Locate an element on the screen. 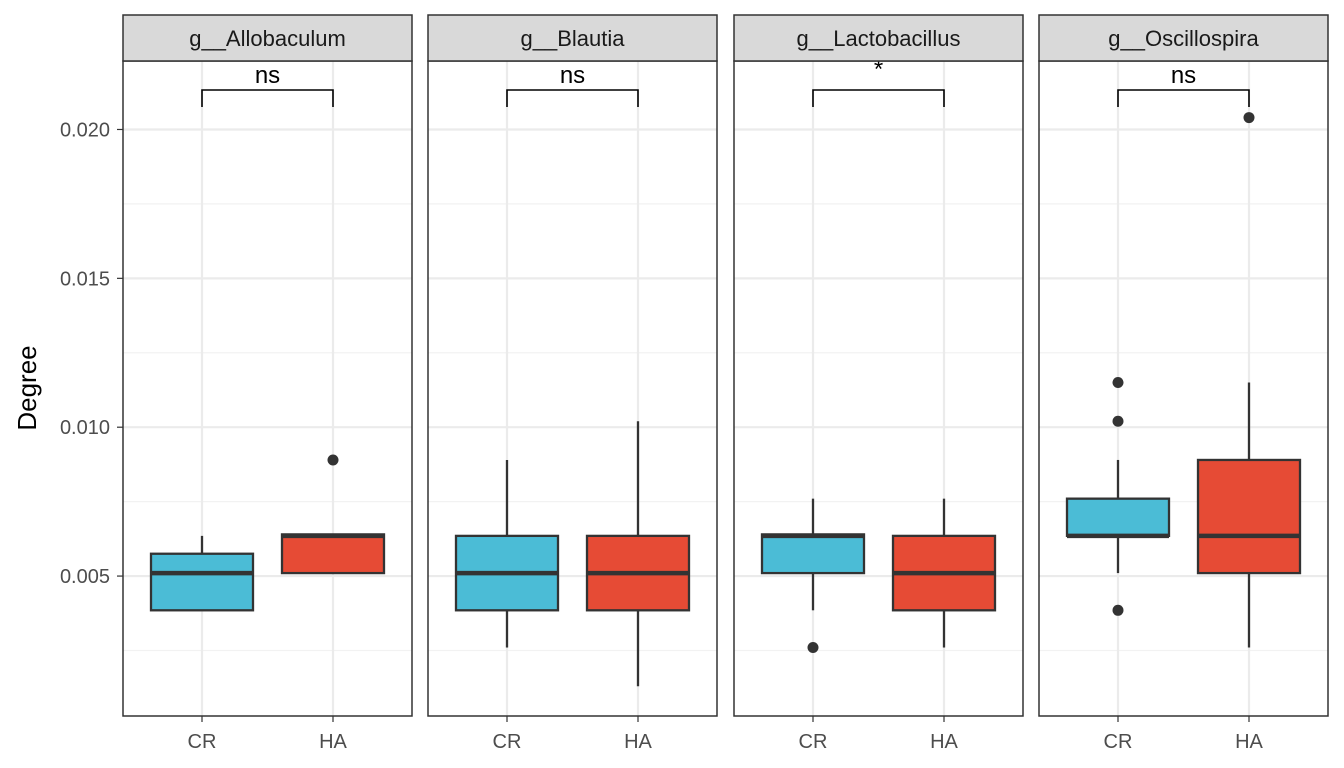 The width and height of the screenshot is (1344, 768). strip-title: g__Allobaculum is located at coordinates (267, 38).